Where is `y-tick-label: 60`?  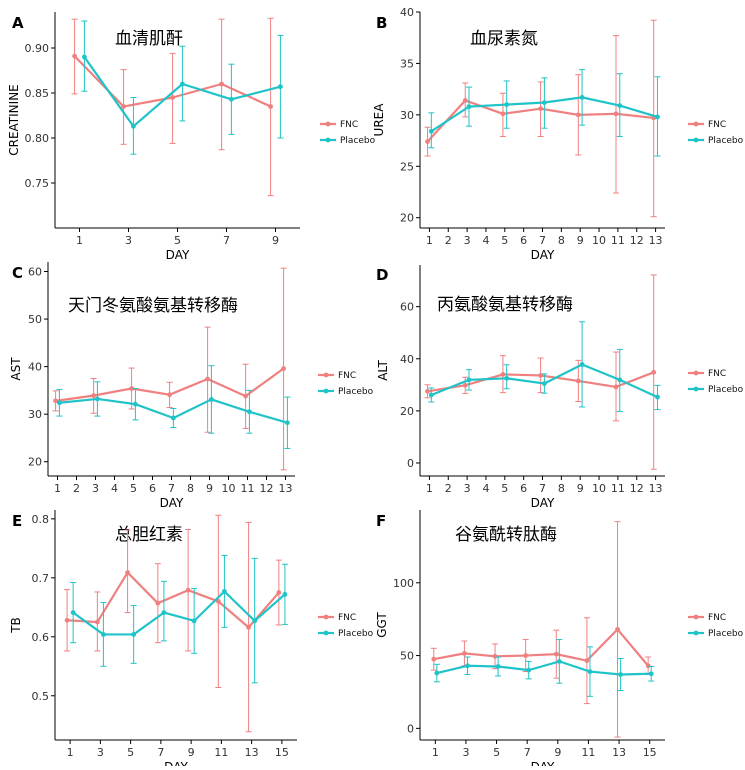
y-tick-label: 60 is located at coordinates (407, 307).